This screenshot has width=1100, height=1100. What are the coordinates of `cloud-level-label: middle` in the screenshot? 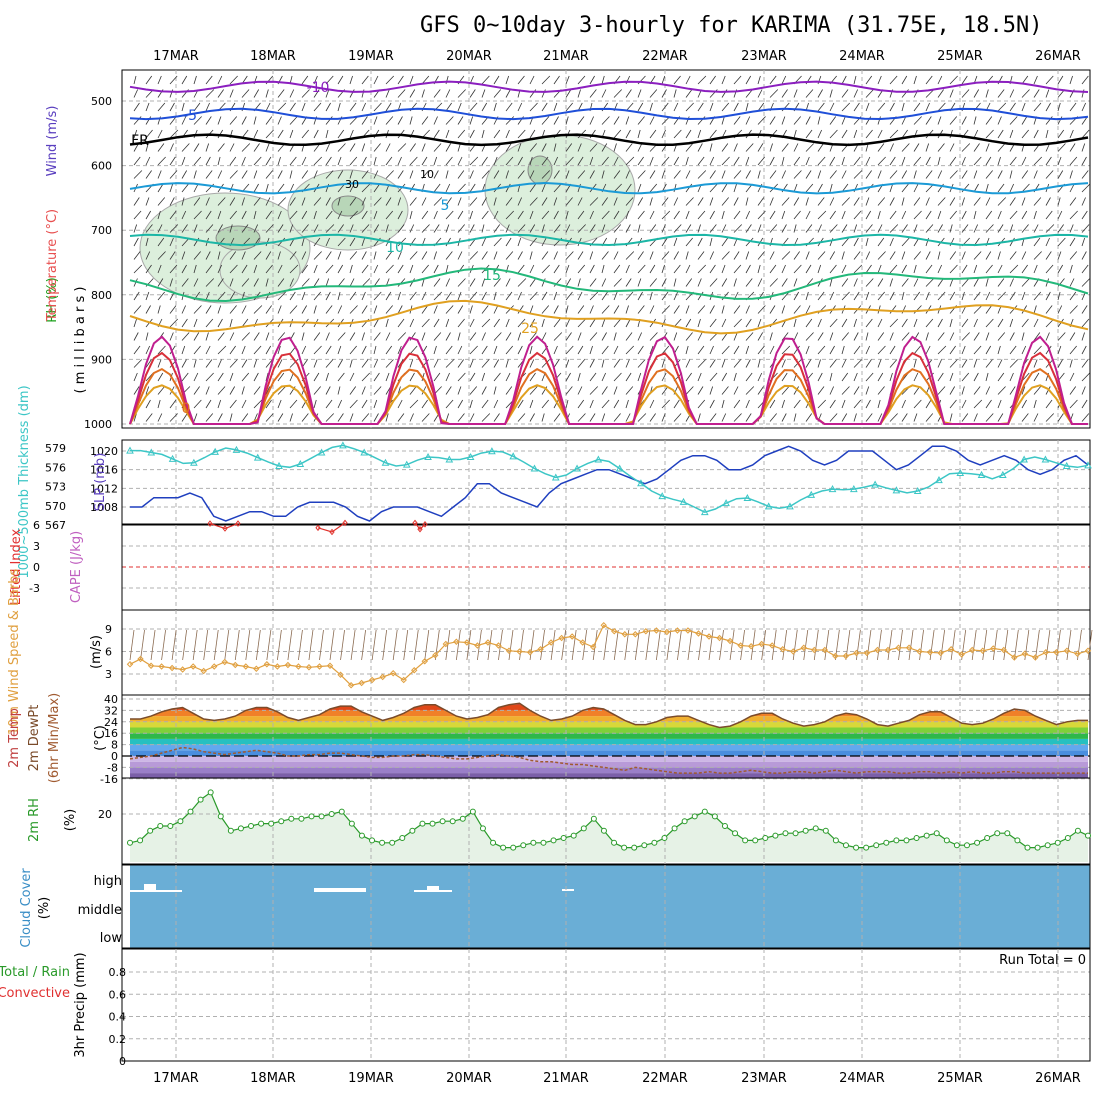 It's located at (100, 910).